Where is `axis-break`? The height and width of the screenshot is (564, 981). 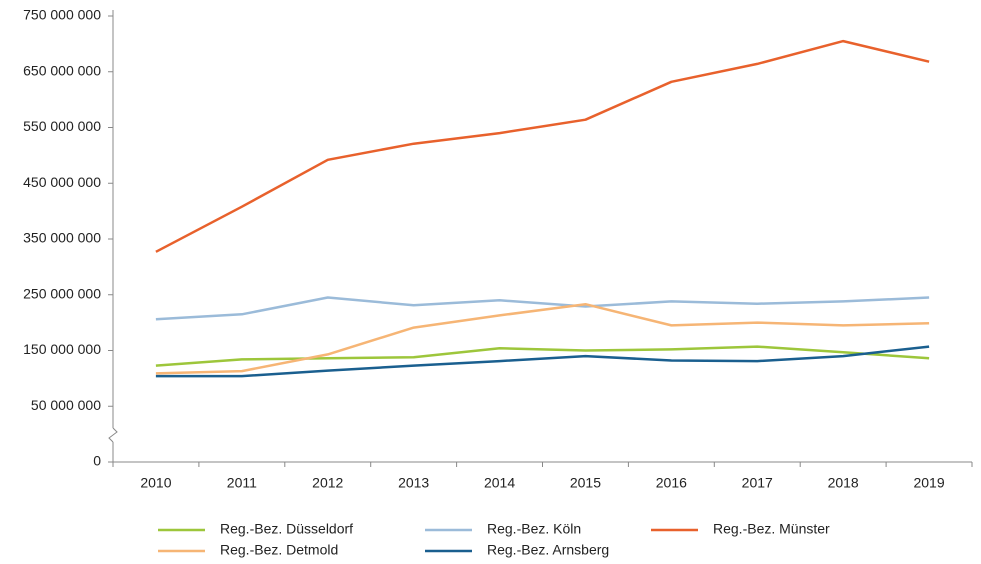 axis-break is located at coordinates (113, 435).